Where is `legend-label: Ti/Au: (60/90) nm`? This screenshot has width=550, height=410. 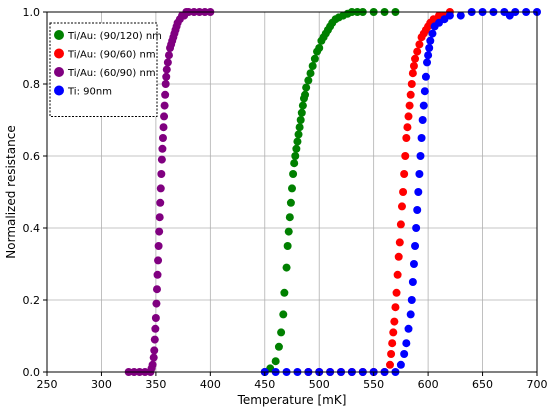
legend-label: Ti/Au: (60/90) nm is located at coordinates (111, 73).